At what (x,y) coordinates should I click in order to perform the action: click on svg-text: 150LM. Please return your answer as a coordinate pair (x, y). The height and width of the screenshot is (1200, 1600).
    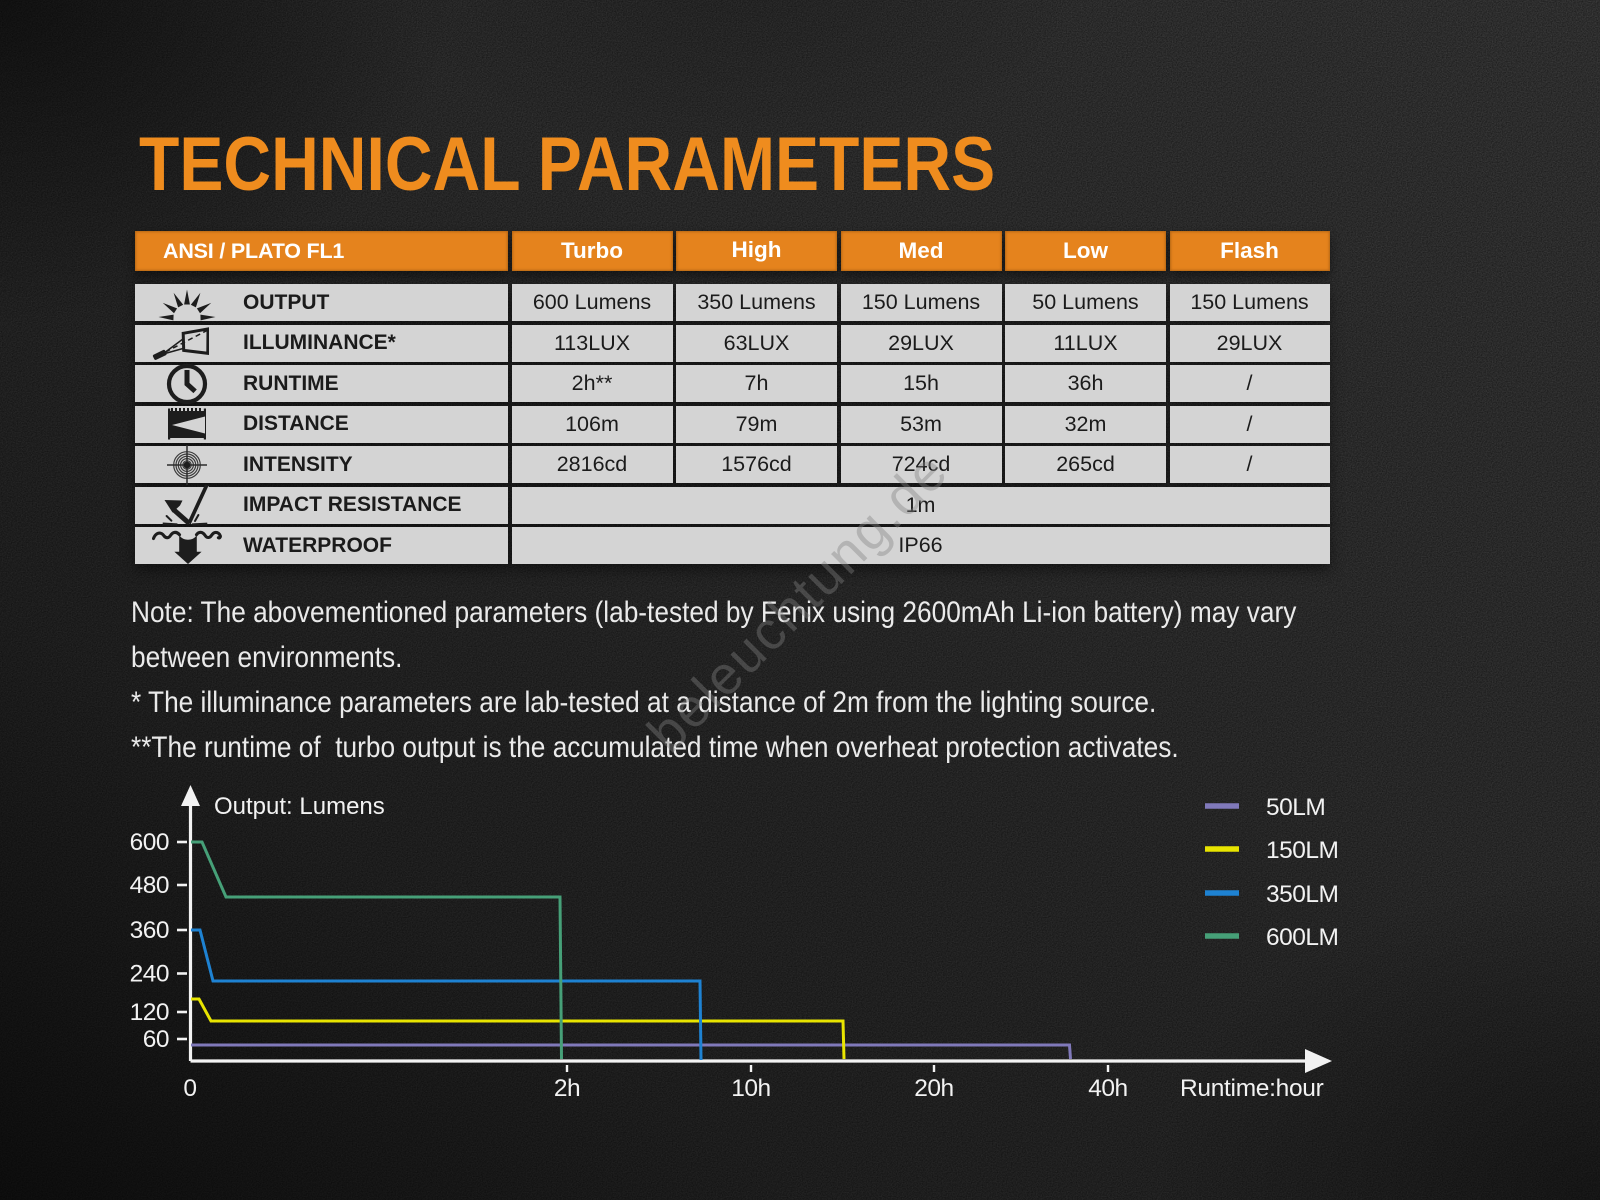
    Looking at the image, I should click on (1302, 850).